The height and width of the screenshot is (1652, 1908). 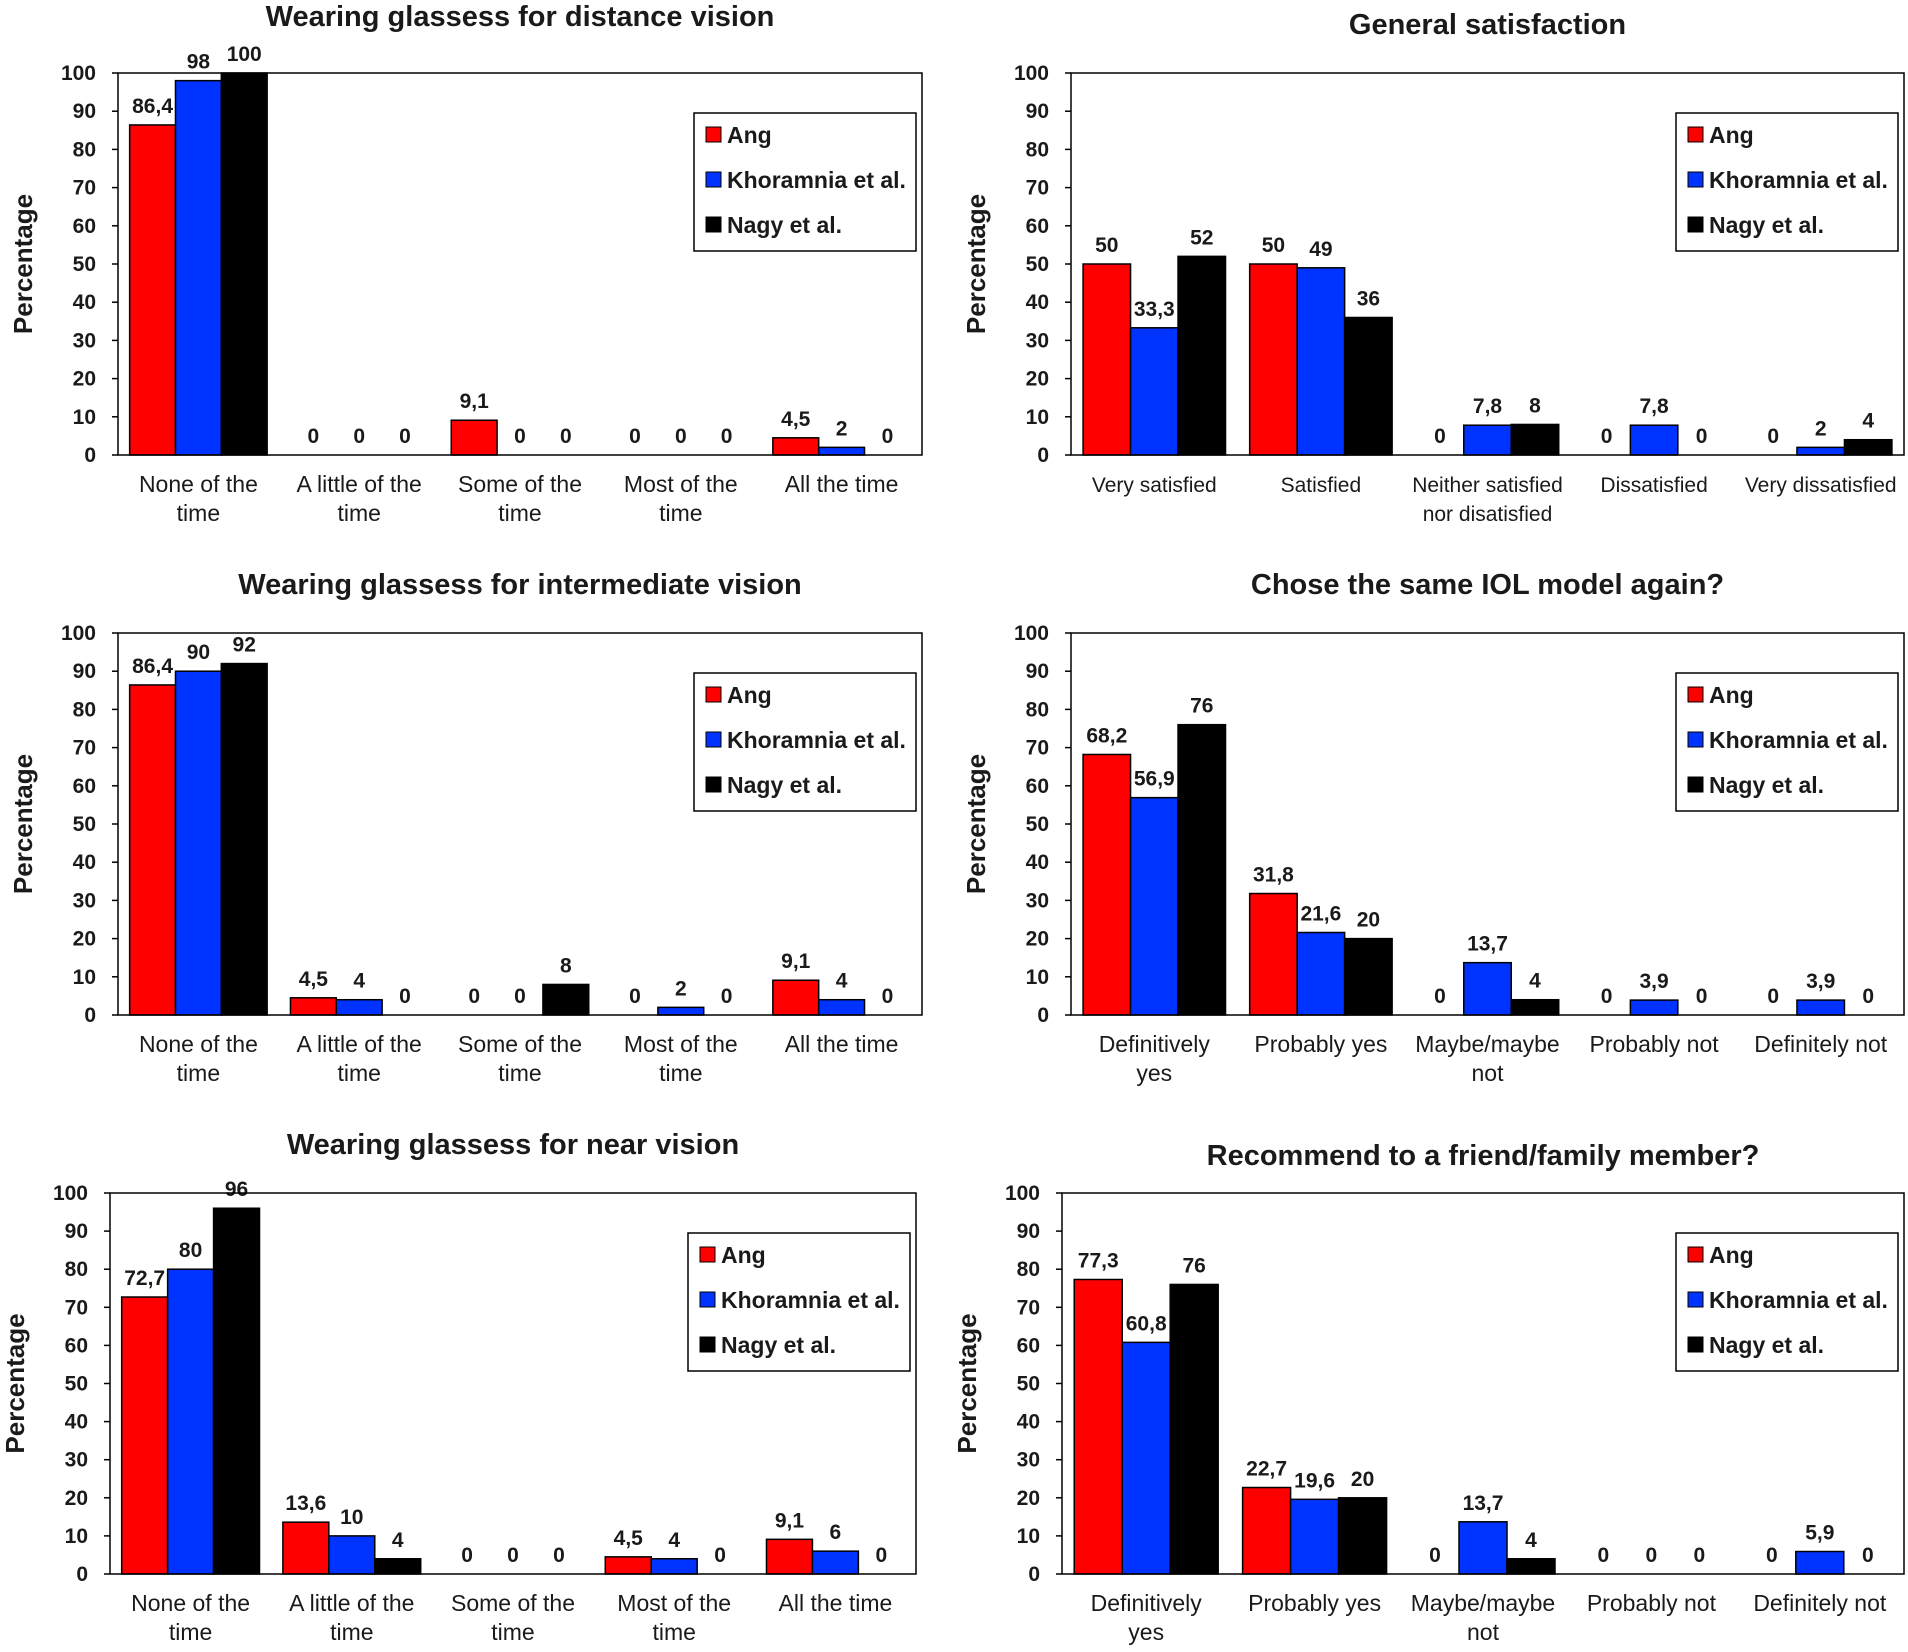 What do you see at coordinates (1535, 405) in the screenshot?
I see `data-label-nagy-et-al-3: 8` at bounding box center [1535, 405].